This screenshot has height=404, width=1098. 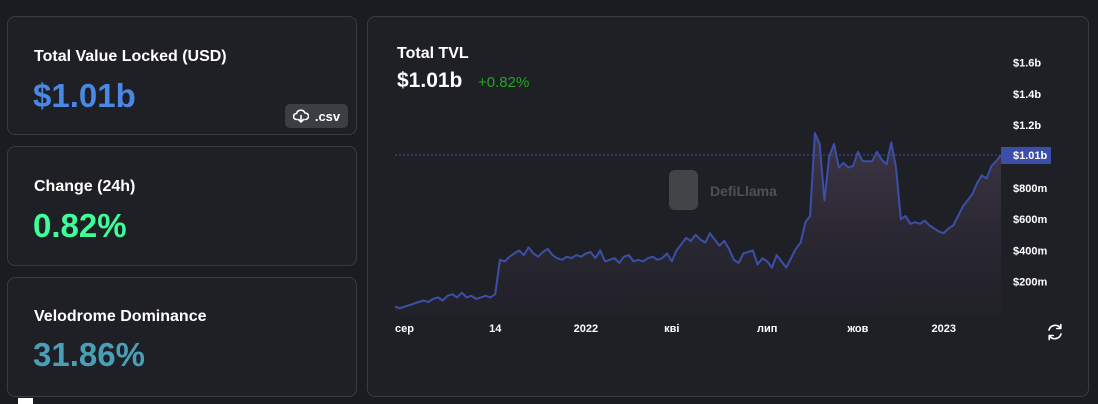 I want to click on dominance-label: Velodrome Dominance, so click(x=120, y=316).